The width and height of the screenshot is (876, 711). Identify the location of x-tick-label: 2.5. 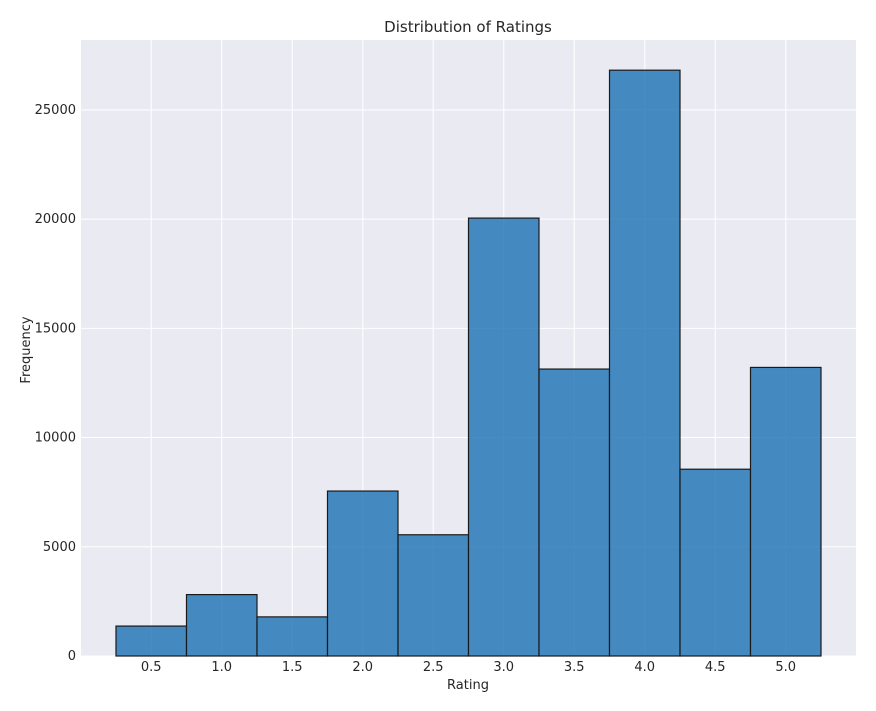
(433, 667).